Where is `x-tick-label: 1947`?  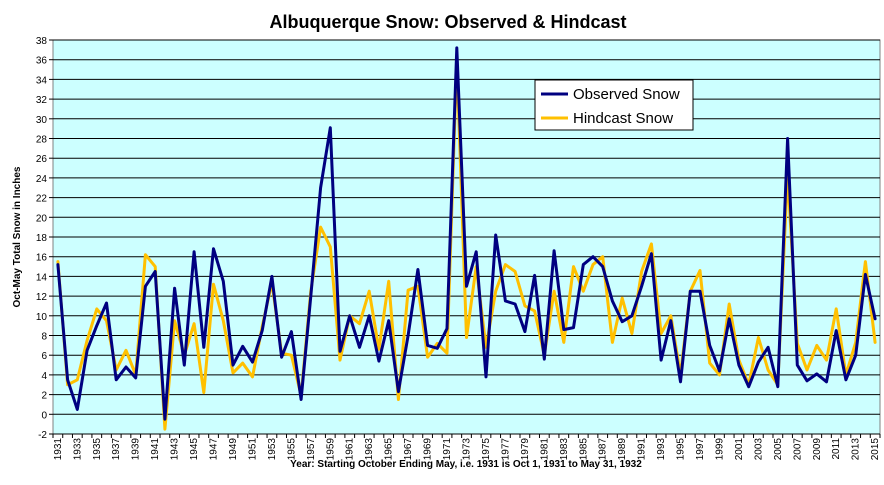
x-tick-label: 1947 is located at coordinates (214, 449).